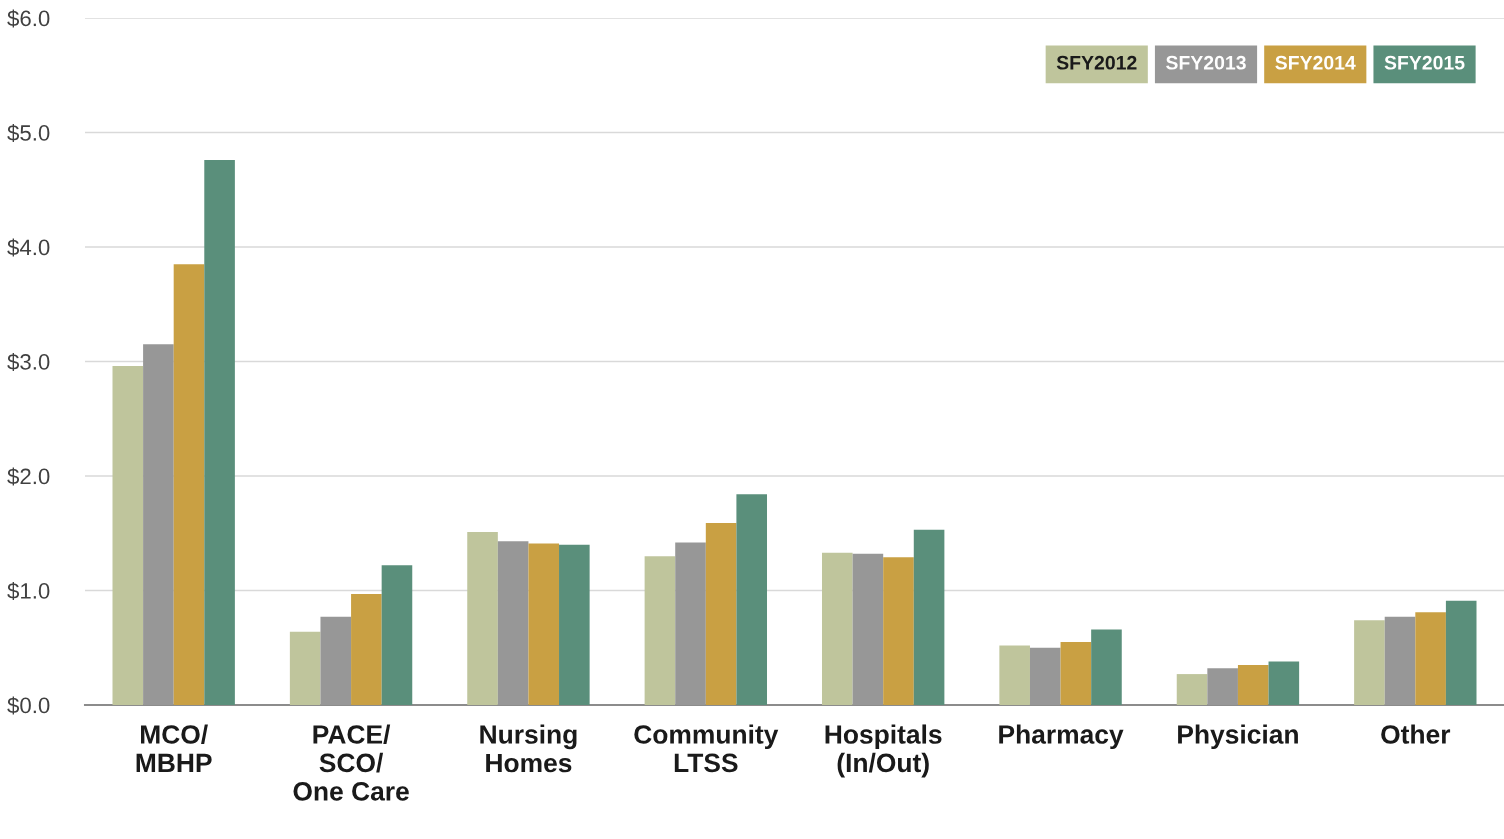 Image resolution: width=1504 pixels, height=839 pixels. Describe the element at coordinates (1061, 737) in the screenshot. I see `x-tick-label: Pharmacy` at that location.